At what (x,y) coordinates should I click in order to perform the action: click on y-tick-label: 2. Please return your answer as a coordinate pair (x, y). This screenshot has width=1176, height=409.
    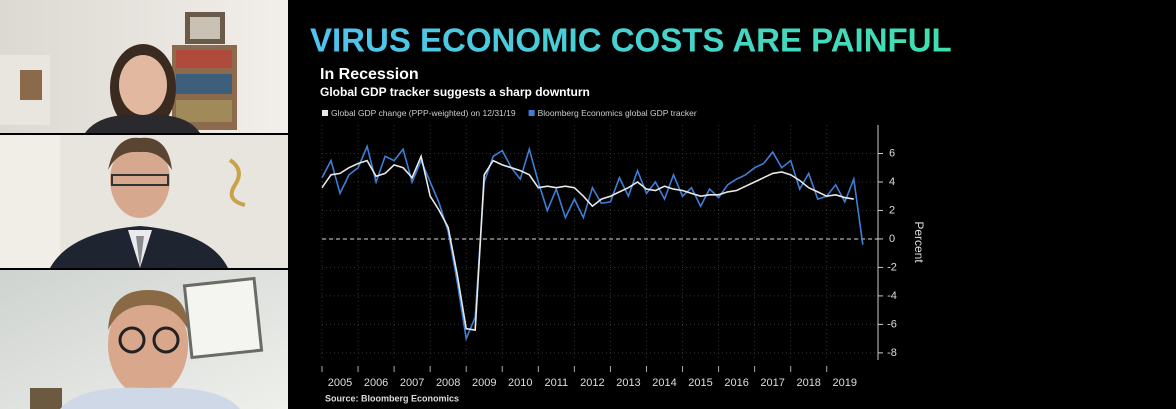
    Looking at the image, I should click on (892, 210).